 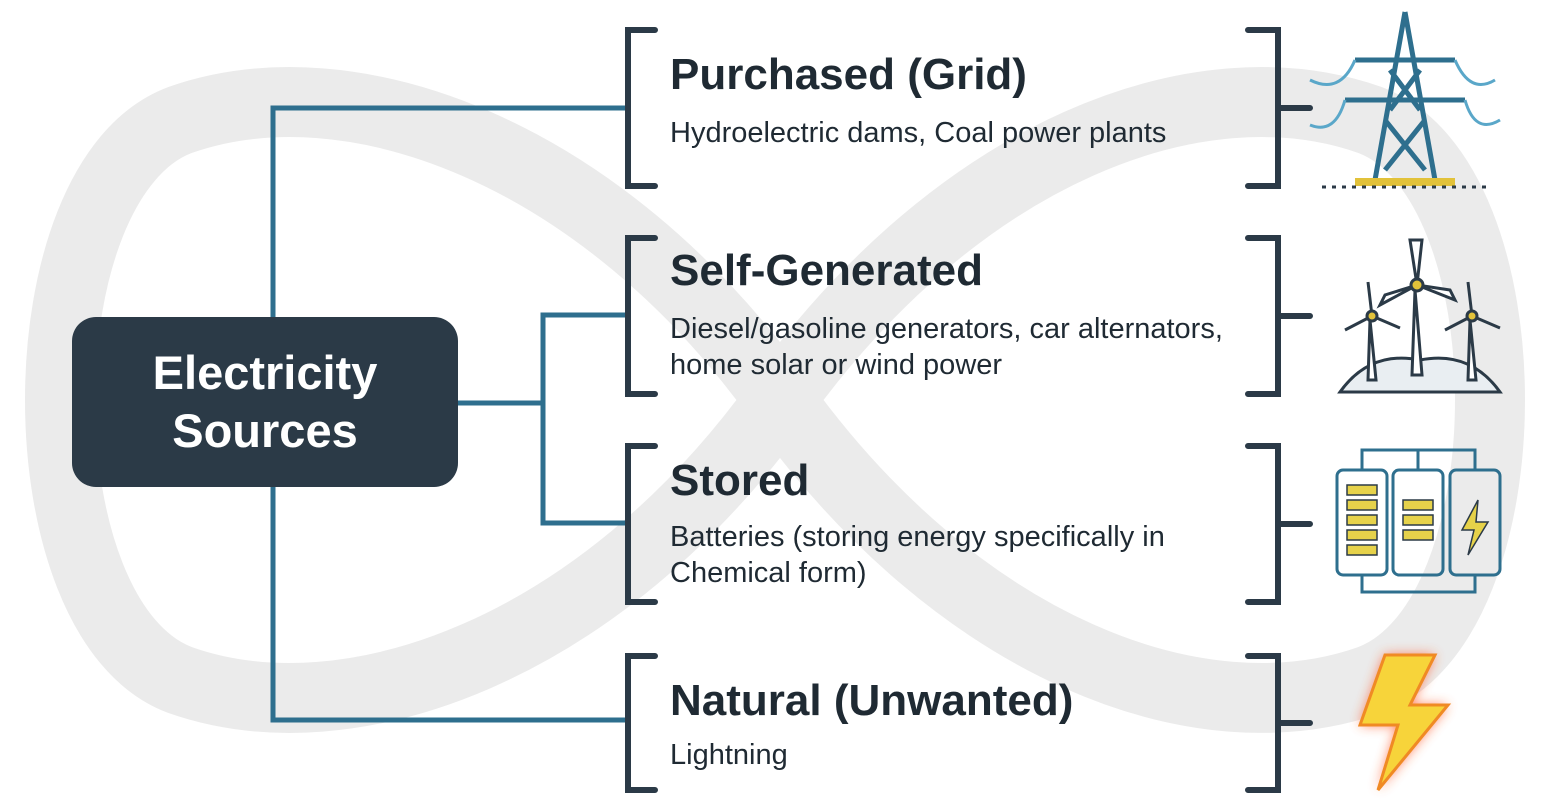 What do you see at coordinates (872, 700) in the screenshot?
I see `category-title: Natural (Unwanted)` at bounding box center [872, 700].